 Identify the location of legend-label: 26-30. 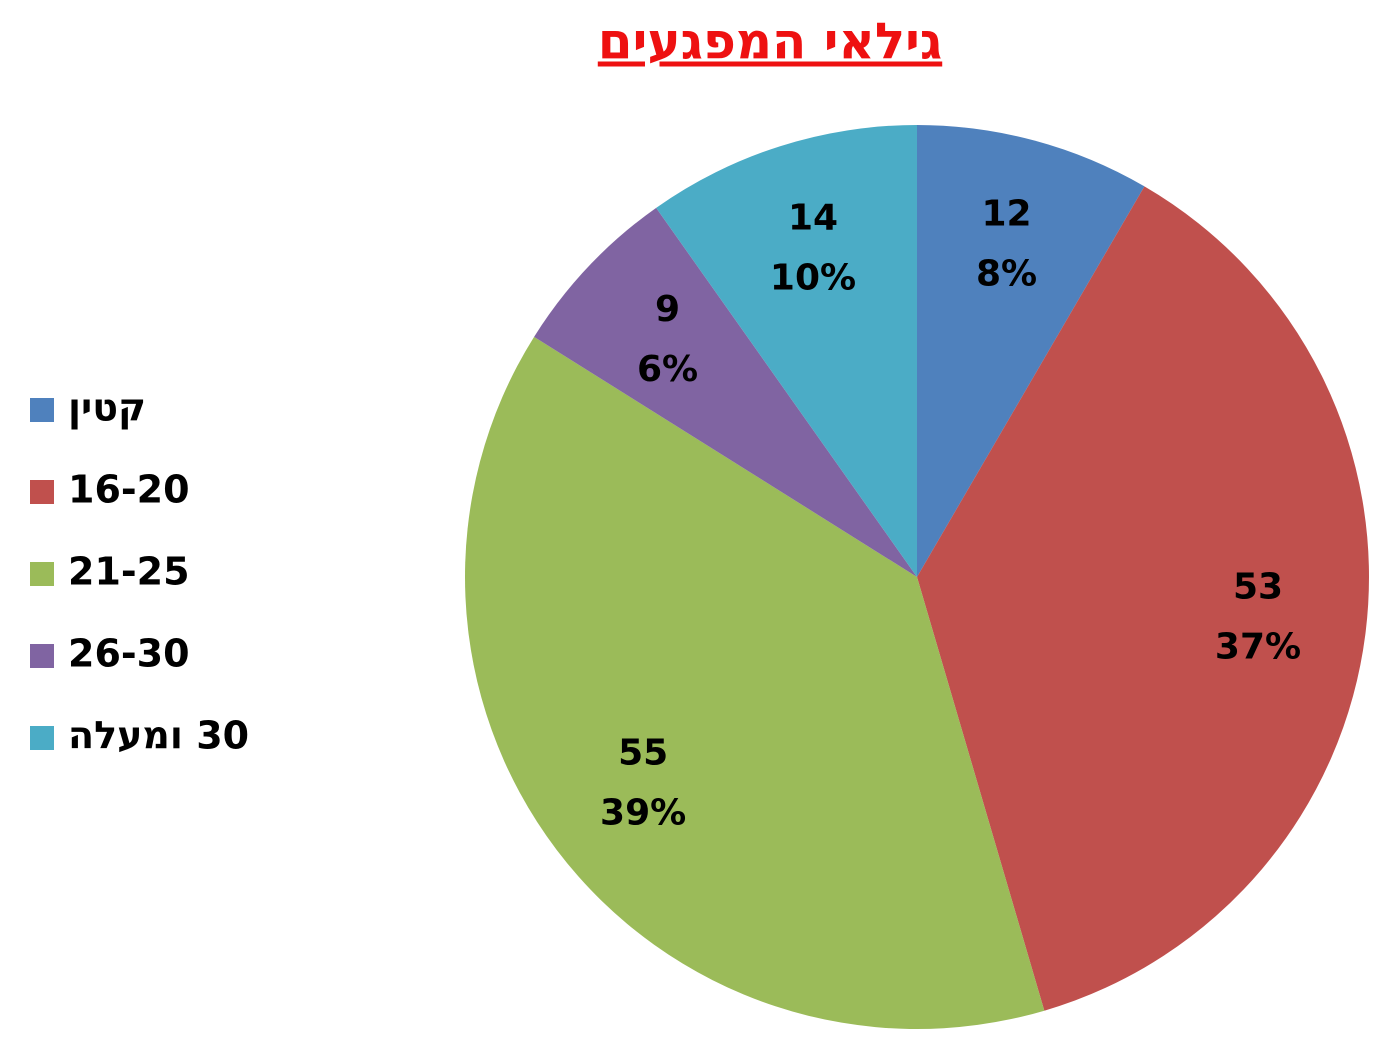
(129, 654).